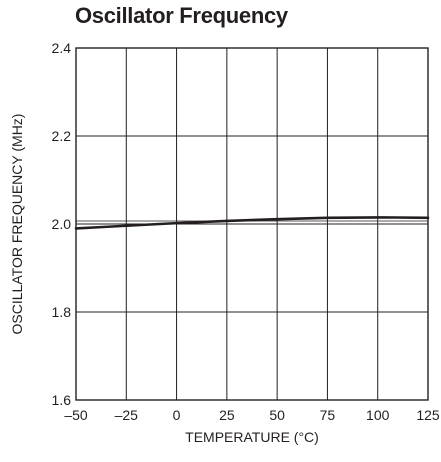 Image resolution: width=441 pixels, height=462 pixels. What do you see at coordinates (127, 415) in the screenshot?
I see `x-tick-label: –25` at bounding box center [127, 415].